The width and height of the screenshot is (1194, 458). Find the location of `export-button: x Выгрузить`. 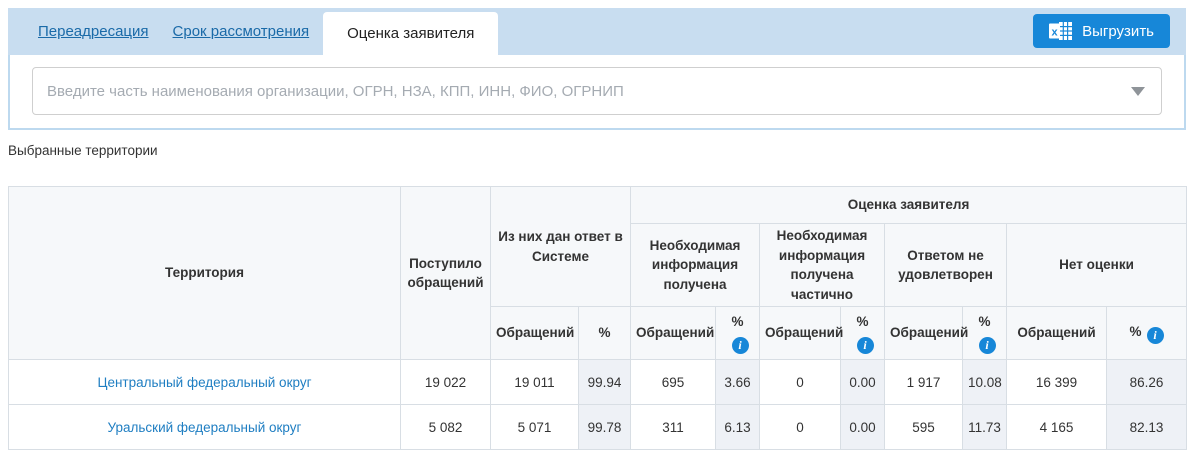

export-button: x Выгрузить is located at coordinates (1101, 31).